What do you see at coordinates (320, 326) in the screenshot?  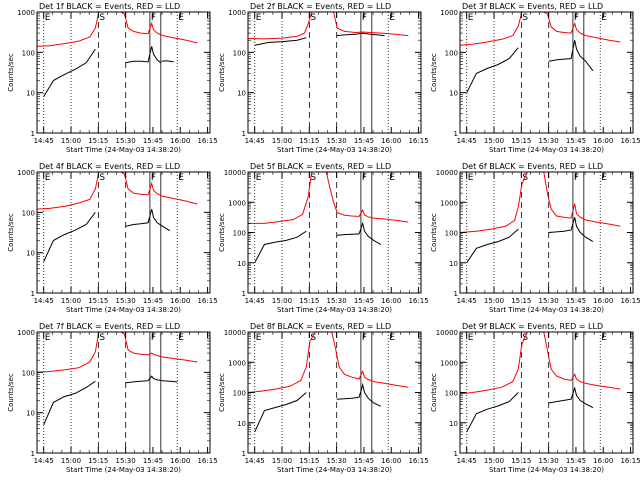 I see `chart-title: Det 8f BLACK = Events, RED = LLD` at bounding box center [320, 326].